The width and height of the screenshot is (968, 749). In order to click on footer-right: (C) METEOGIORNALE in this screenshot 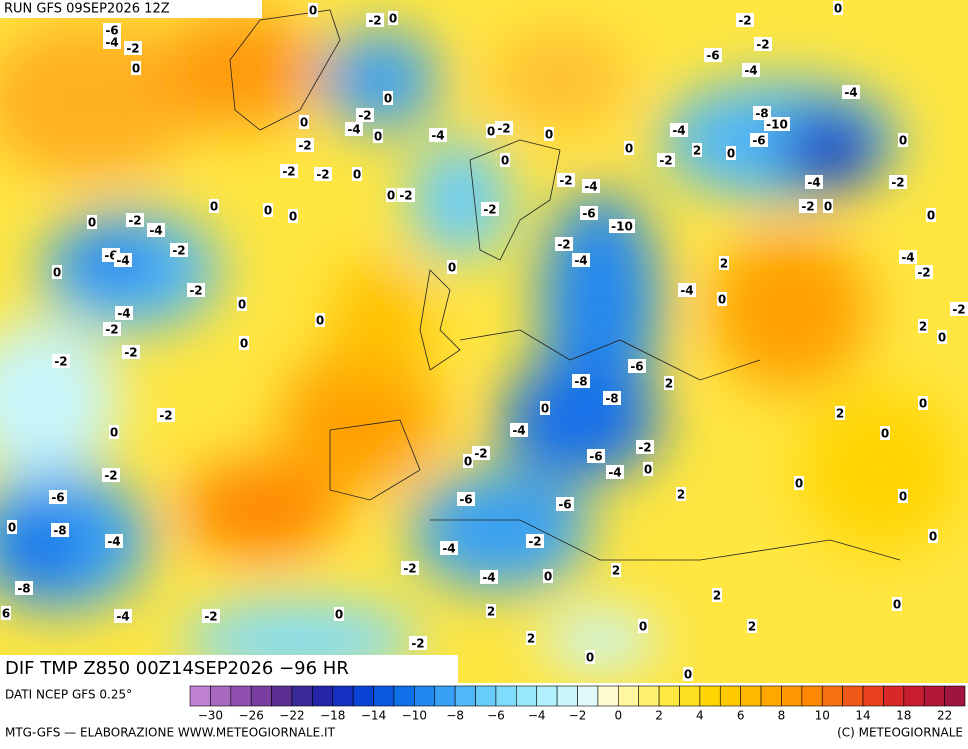, I will do `click(900, 733)`.